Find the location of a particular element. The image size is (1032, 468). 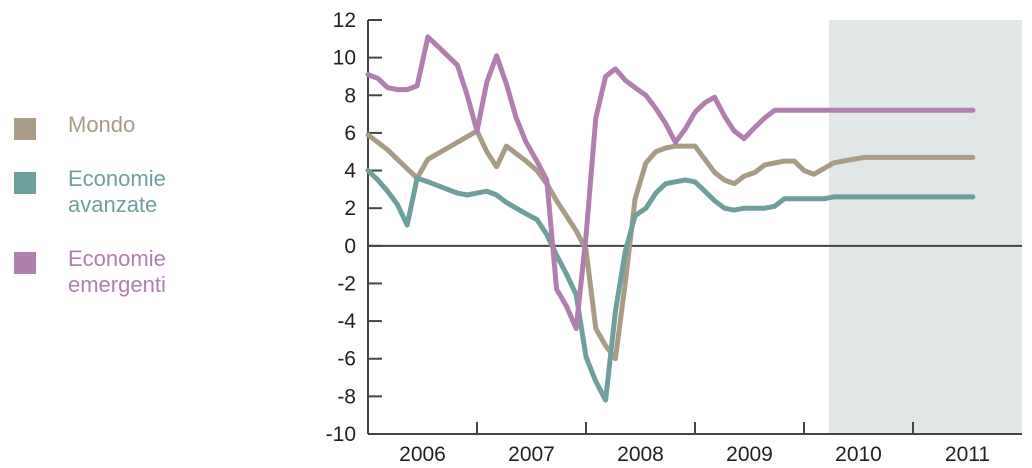

y-tick-label: 12 is located at coordinates (344, 20).